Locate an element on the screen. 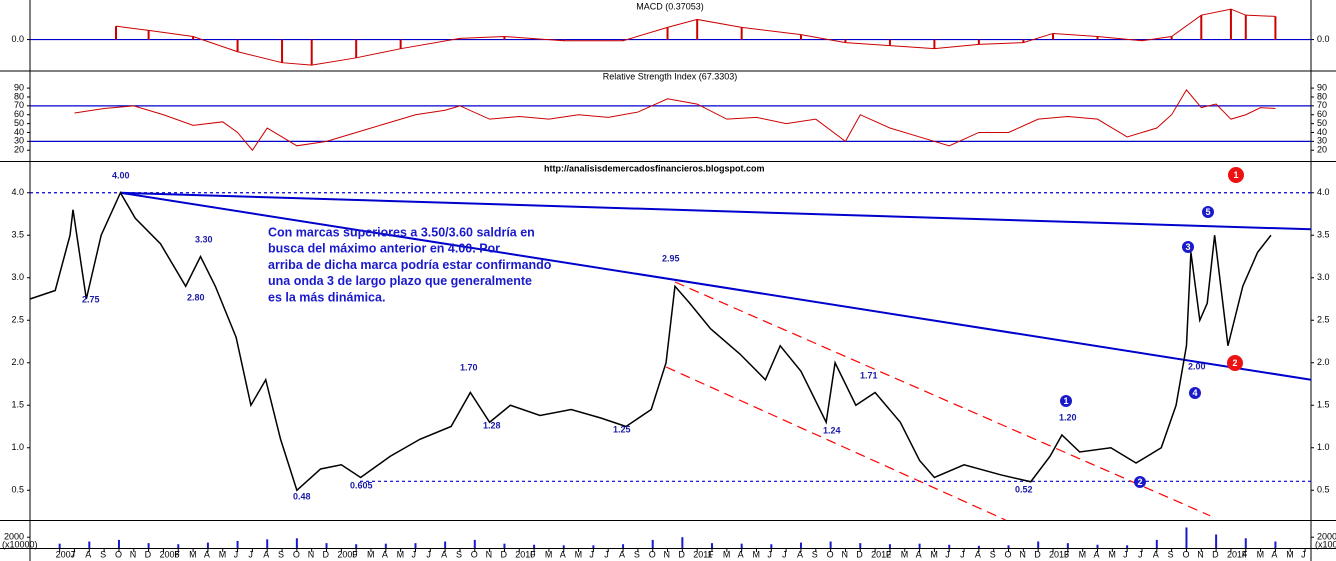 This screenshot has height=561, width=1336. y-tick-label: 2.5 is located at coordinates (17, 320).